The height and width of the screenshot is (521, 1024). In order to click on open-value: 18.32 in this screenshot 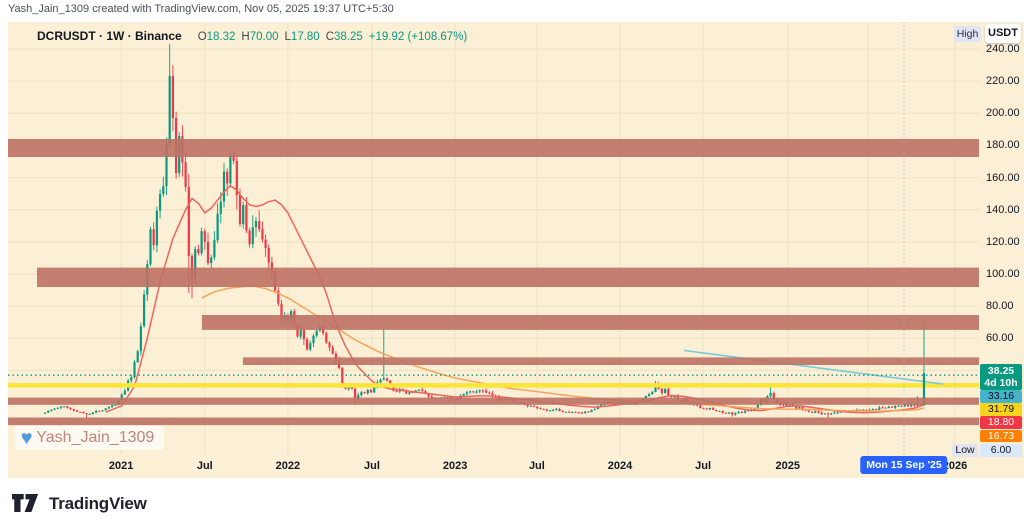, I will do `click(221, 37)`.